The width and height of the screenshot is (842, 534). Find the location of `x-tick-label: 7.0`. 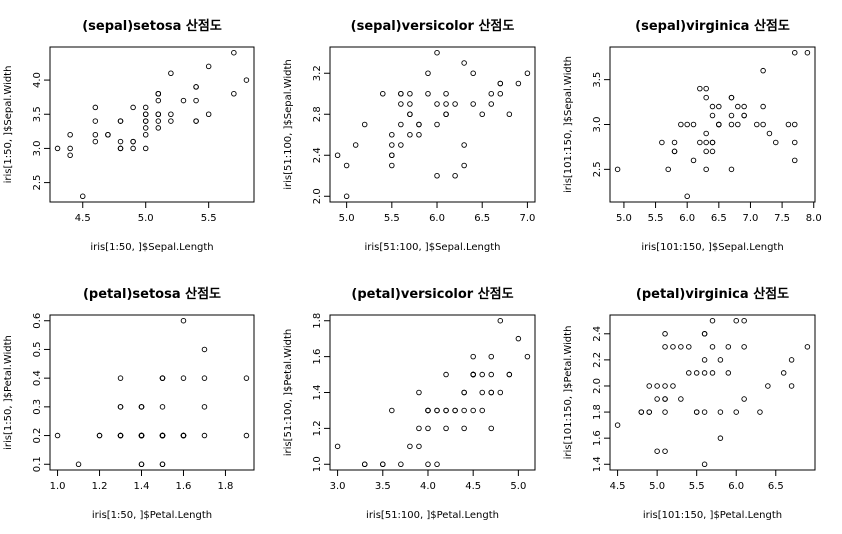

x-tick-label: 7.0 is located at coordinates (751, 218).